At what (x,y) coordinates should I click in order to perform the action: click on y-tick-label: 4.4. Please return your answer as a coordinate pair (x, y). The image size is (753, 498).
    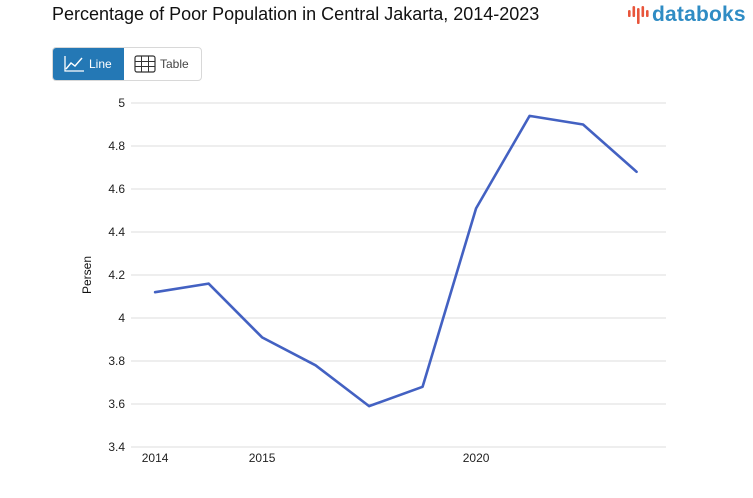
    Looking at the image, I should click on (116, 232).